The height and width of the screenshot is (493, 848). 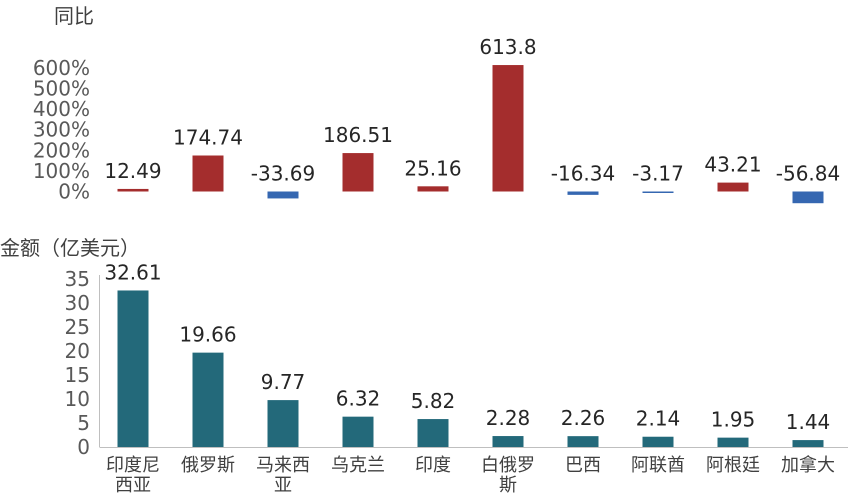 What do you see at coordinates (61, 89) in the screenshot?
I see `top-ytick-label: 500%` at bounding box center [61, 89].